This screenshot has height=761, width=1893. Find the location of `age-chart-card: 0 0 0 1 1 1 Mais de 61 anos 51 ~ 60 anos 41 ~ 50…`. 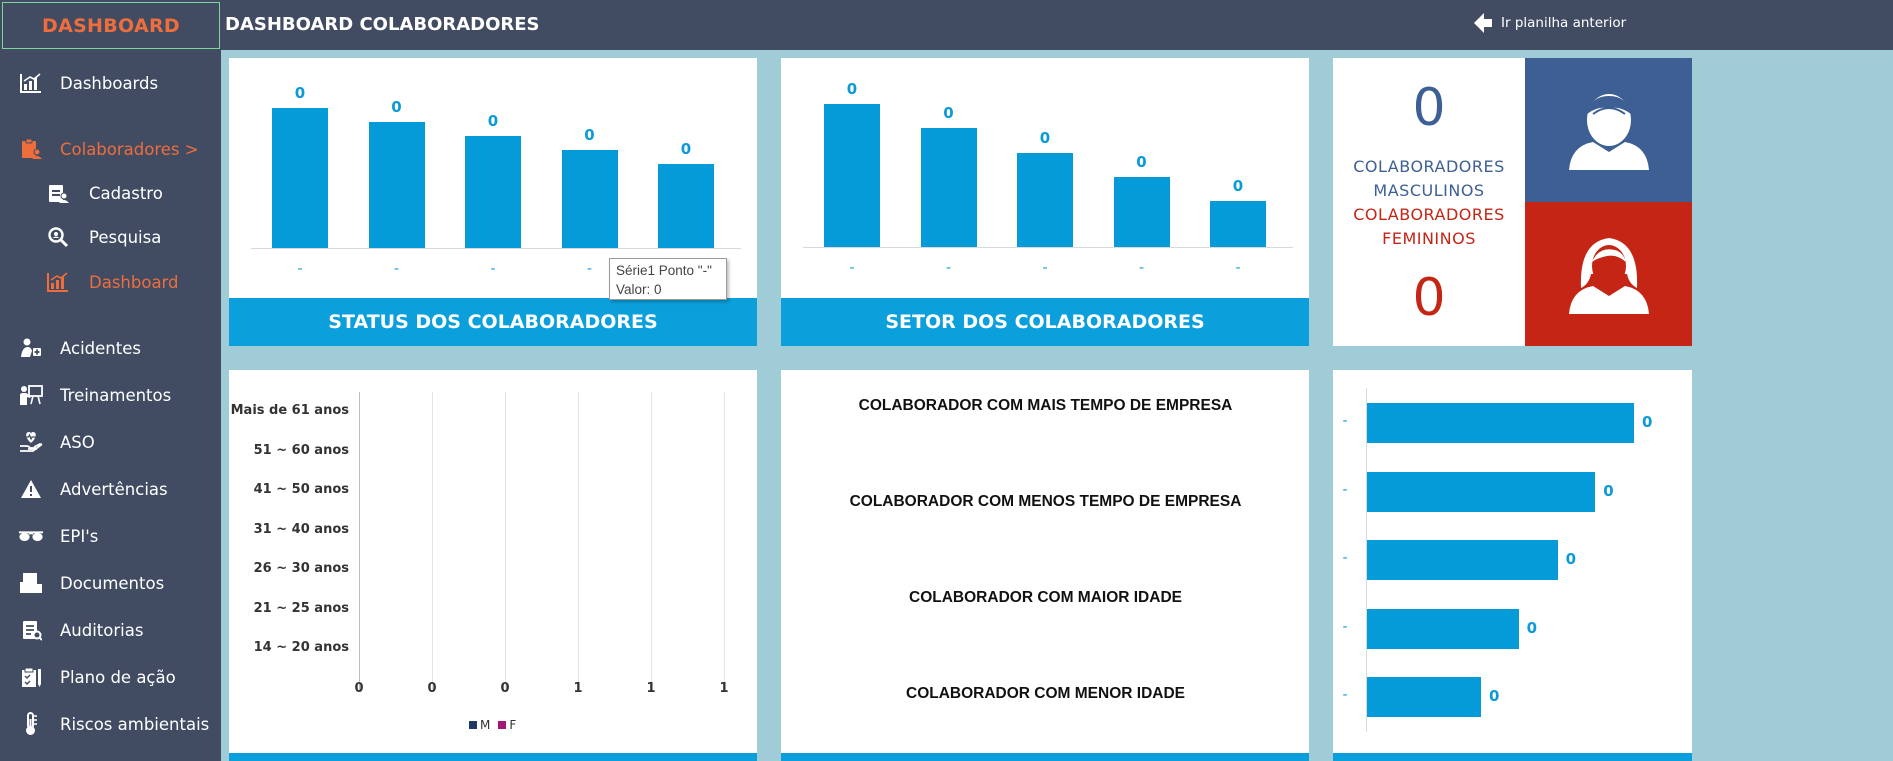

age-chart-card: 0 0 0 1 1 1 Mais de 61 anos 51 ~ 60 anos 41 ~ 50… is located at coordinates (493, 565).